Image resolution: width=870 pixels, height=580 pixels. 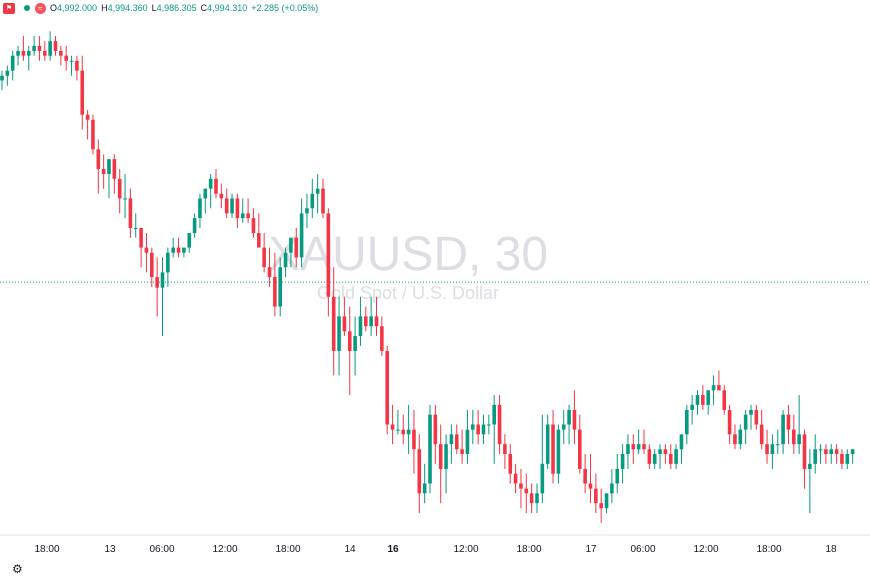 I want to click on x-tick-label: 06:00, so click(x=642, y=549).